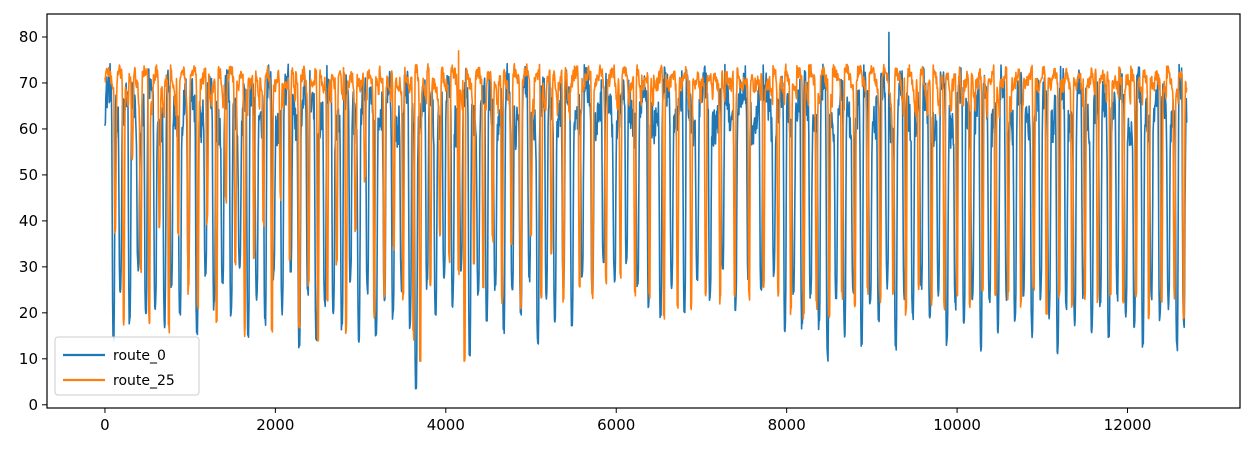  Describe the element at coordinates (28, 37) in the screenshot. I see `y-tick-label: 80` at that location.